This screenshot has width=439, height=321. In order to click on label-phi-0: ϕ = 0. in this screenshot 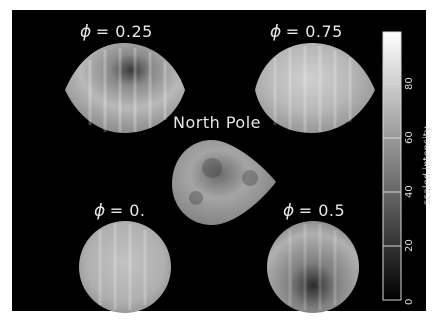, I will do `click(120, 211)`.